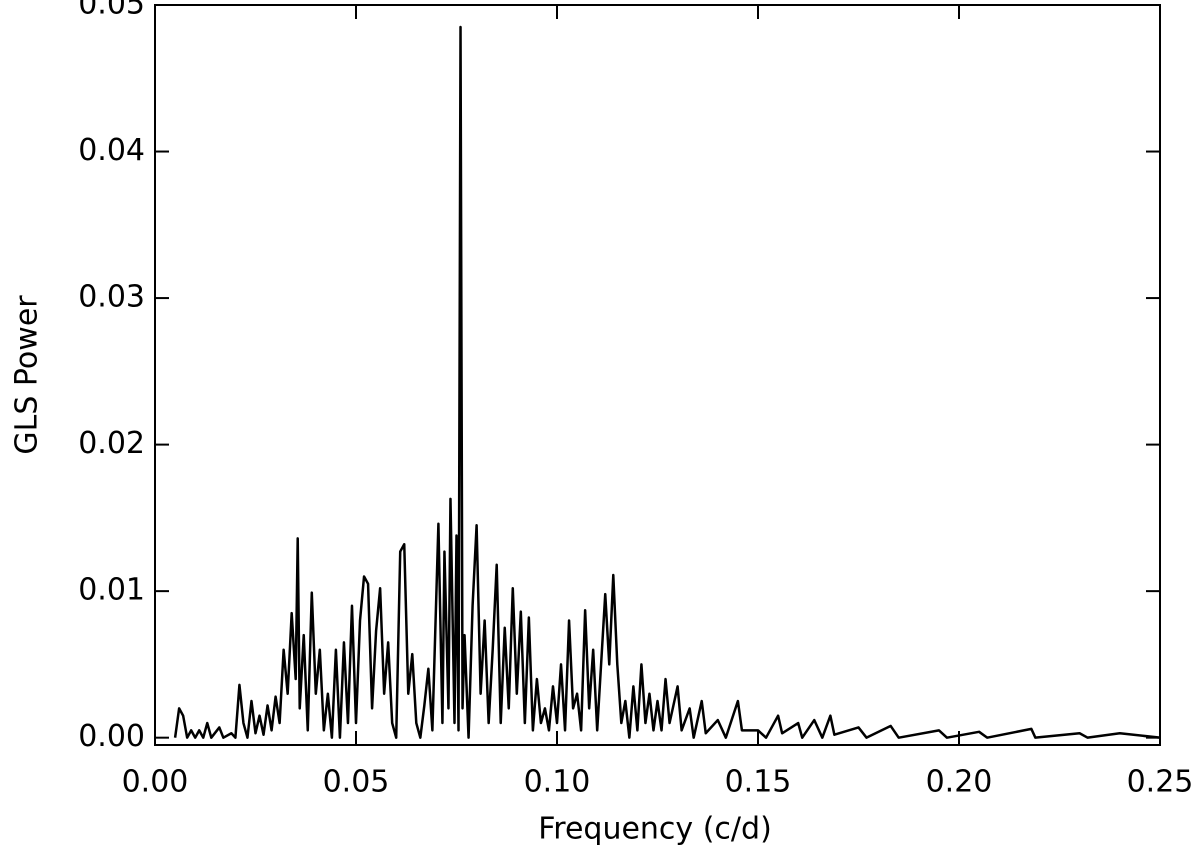 The height and width of the screenshot is (856, 1200). What do you see at coordinates (111, 297) in the screenshot?
I see `y-tick-label: 0.03` at bounding box center [111, 297].